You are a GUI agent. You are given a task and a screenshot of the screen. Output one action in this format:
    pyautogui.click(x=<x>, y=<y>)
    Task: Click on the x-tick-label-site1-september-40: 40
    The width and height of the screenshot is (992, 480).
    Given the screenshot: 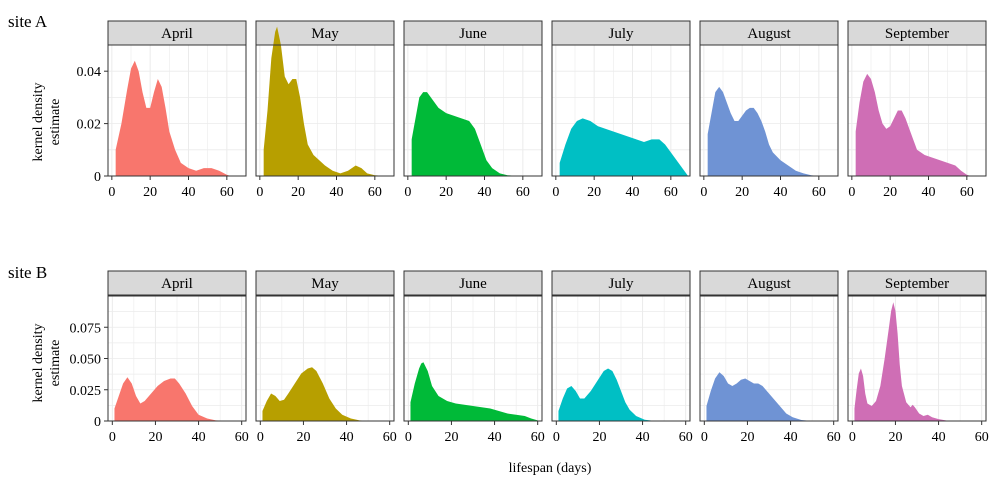 What is the action you would take?
    pyautogui.click(x=929, y=192)
    